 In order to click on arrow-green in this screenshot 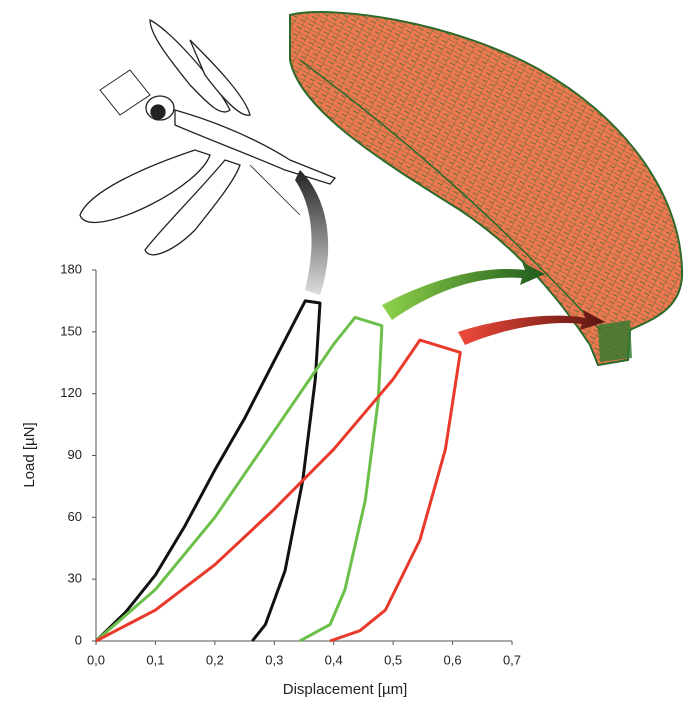, I will do `click(463, 291)`.